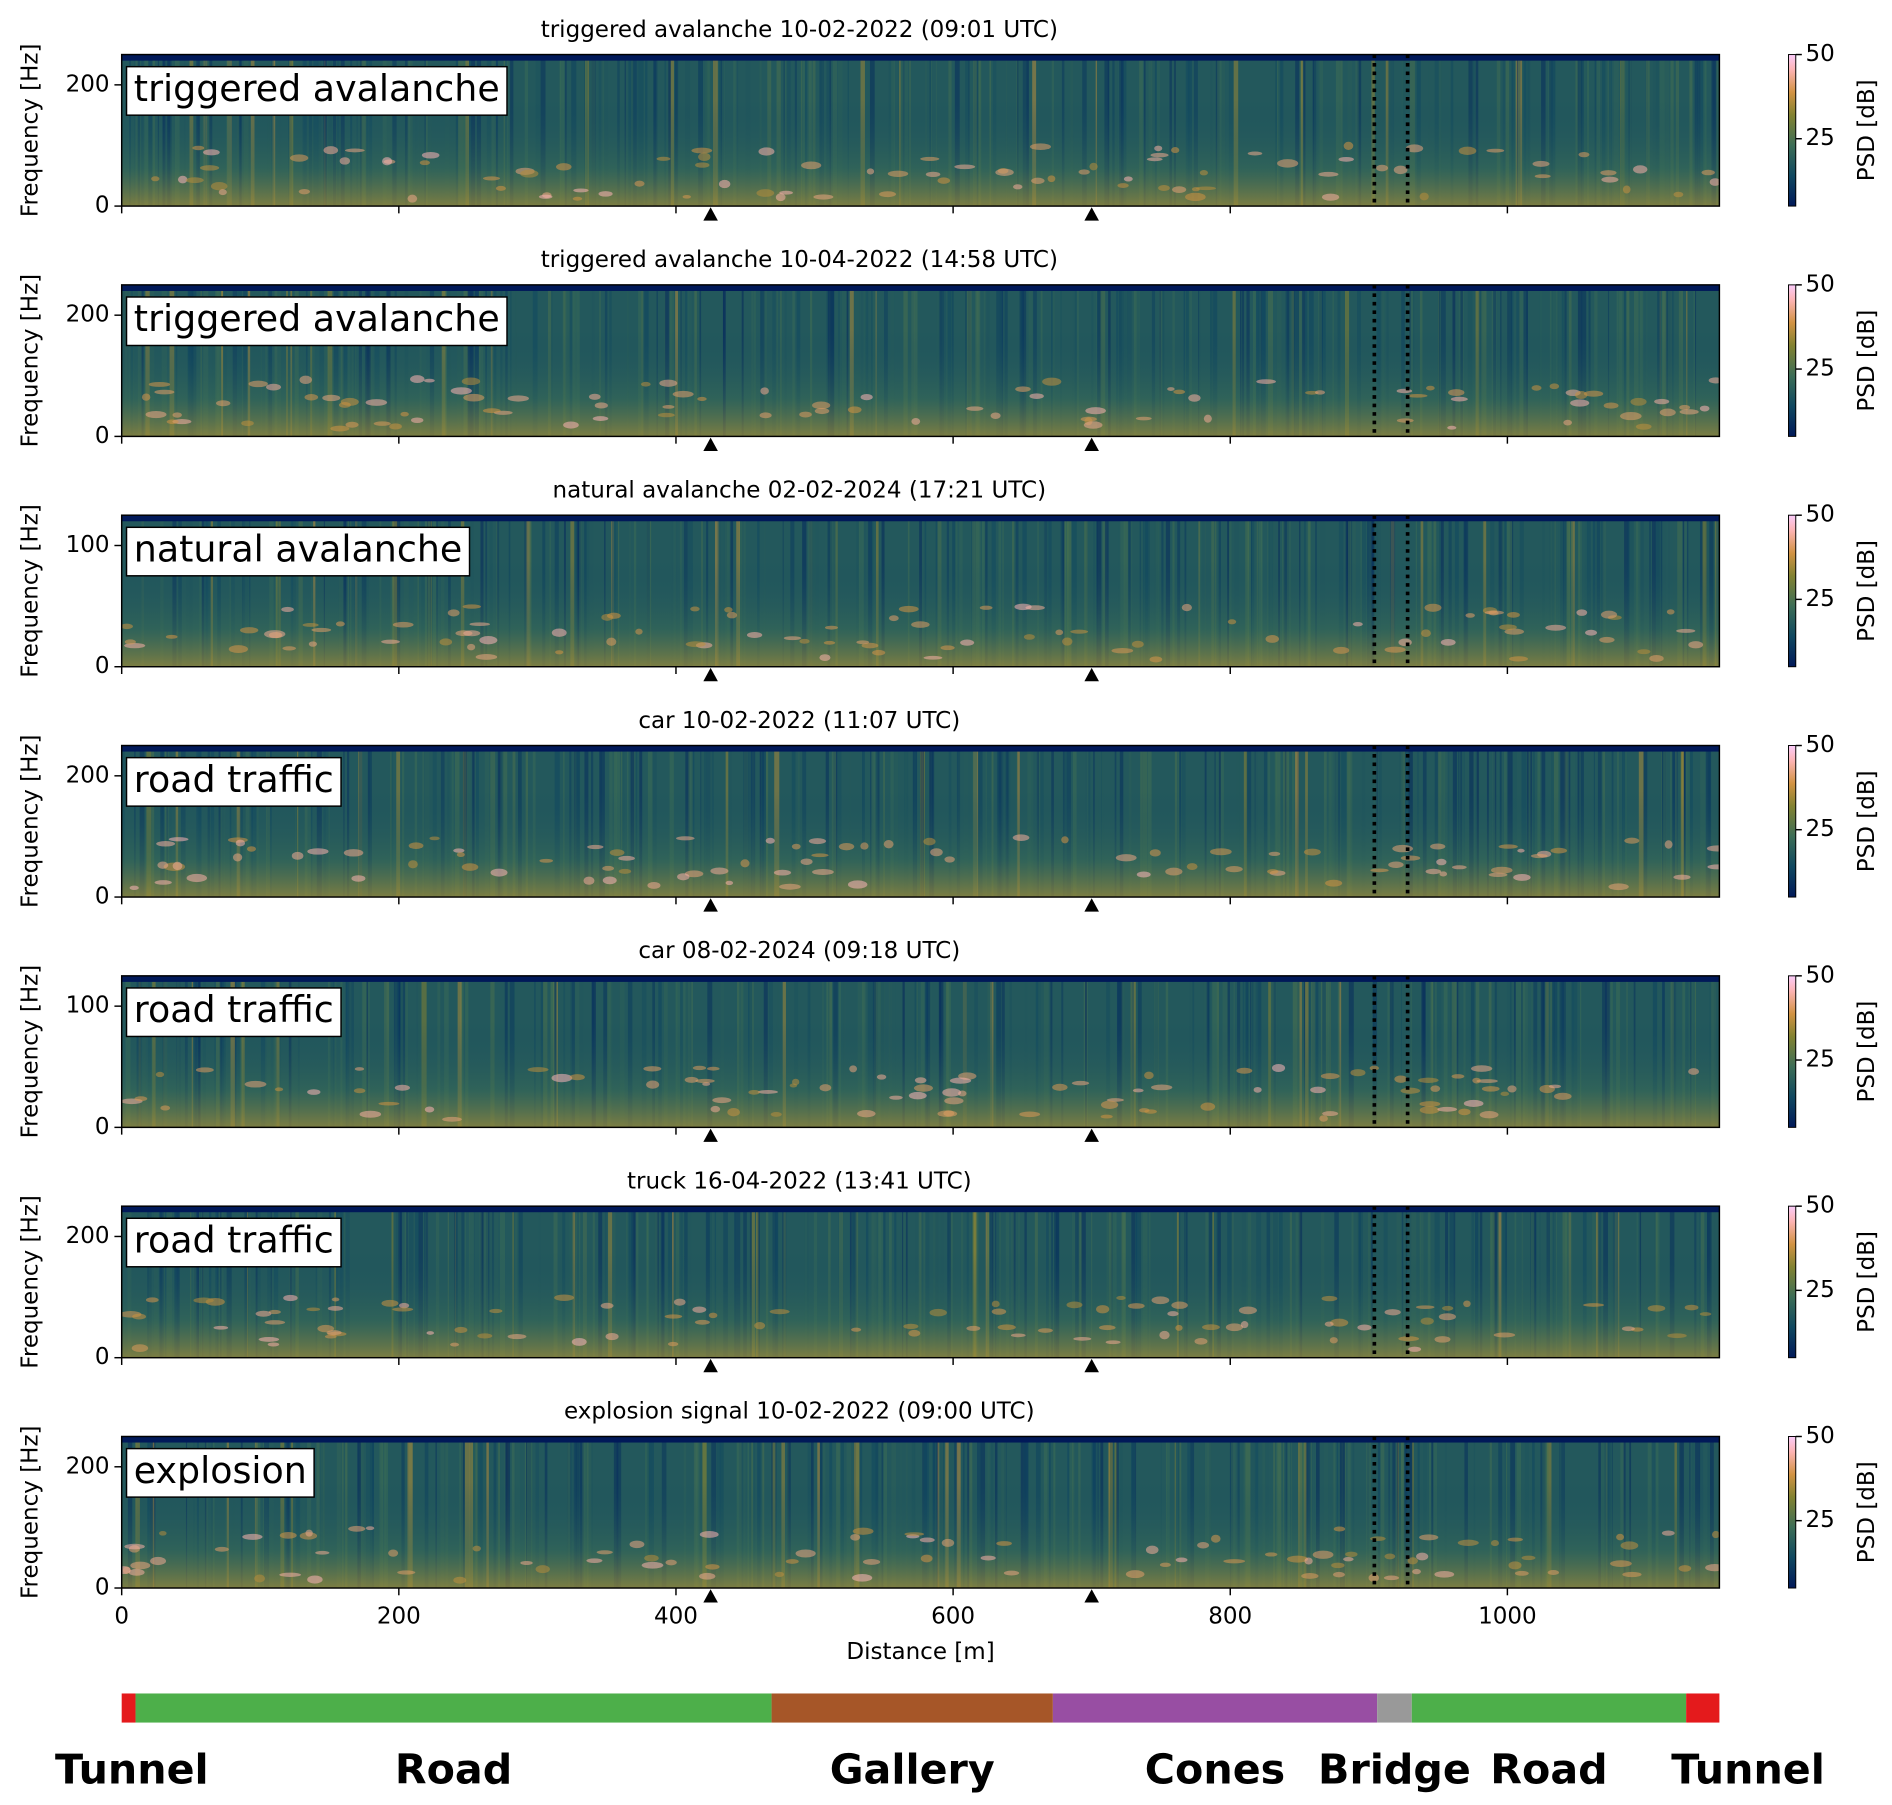  Describe the element at coordinates (920, 518) in the screenshot. I see `spectrogram-top` at that location.